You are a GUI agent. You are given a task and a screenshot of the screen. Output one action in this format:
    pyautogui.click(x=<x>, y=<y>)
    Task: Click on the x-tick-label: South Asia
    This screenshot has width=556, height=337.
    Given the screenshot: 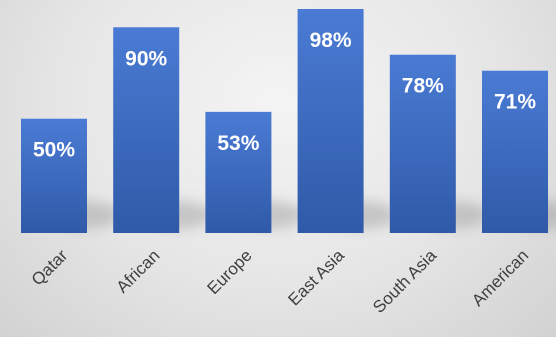 What is the action you would take?
    pyautogui.click(x=404, y=280)
    